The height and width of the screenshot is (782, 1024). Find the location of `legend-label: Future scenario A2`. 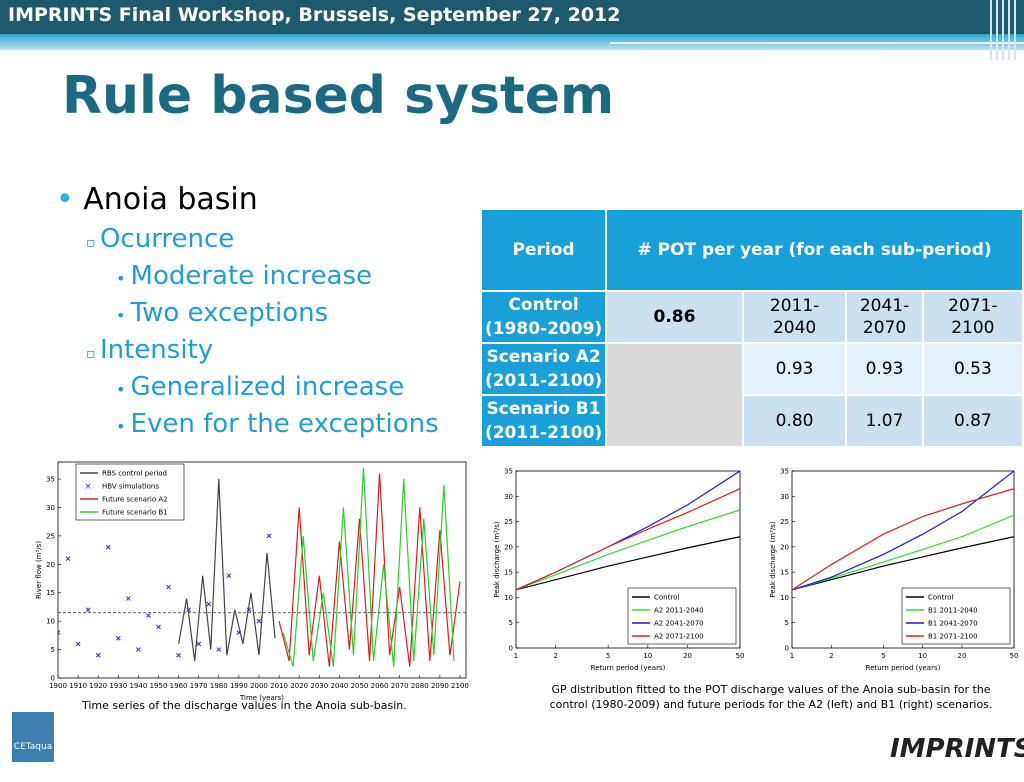

legend-label: Future scenario A2 is located at coordinates (135, 500).